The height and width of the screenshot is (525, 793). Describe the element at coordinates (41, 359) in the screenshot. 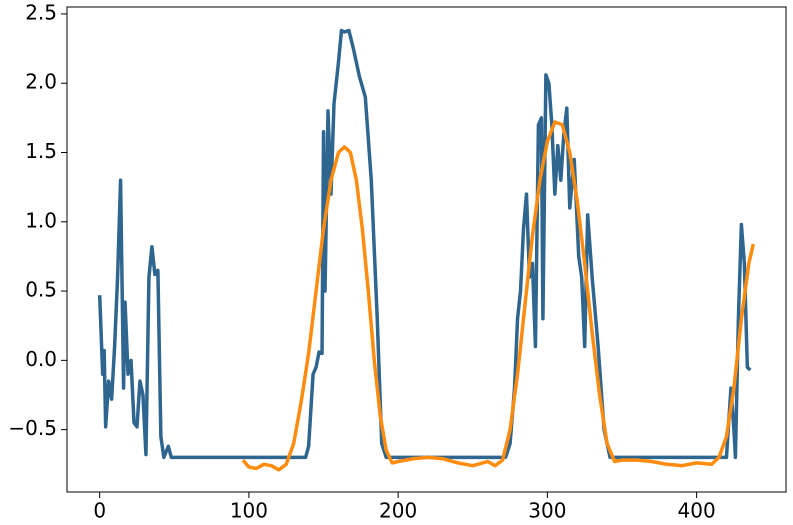

I see `y-tick-label: 0.0` at that location.